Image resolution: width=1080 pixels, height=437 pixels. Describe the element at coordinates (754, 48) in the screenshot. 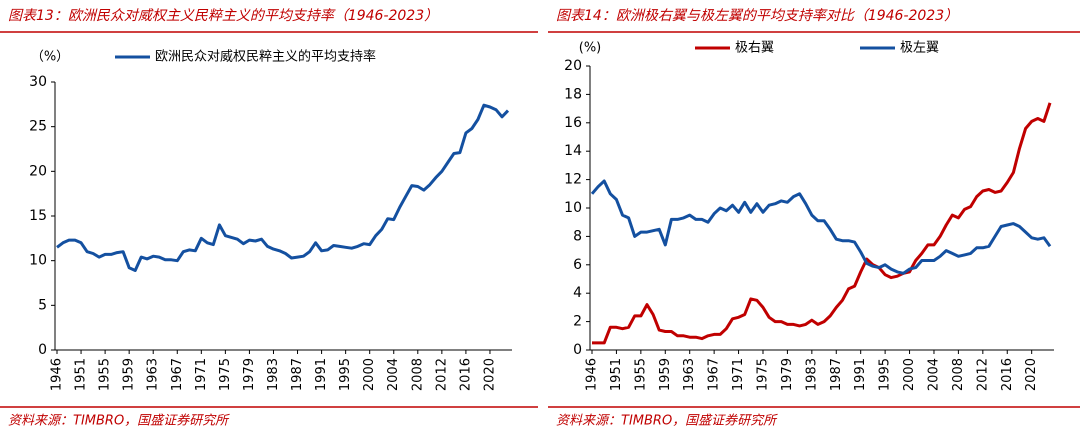

I see `legend-label: 极右翼` at that location.